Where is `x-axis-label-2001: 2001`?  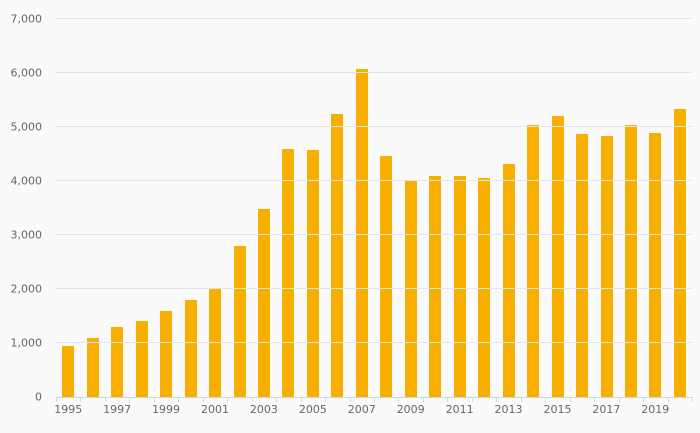
x-axis-label-2001: 2001 is located at coordinates (215, 409).